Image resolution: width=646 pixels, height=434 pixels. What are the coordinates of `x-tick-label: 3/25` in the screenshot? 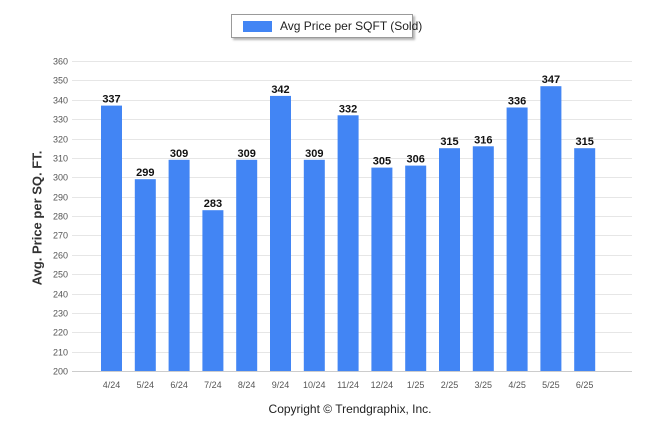 It's located at (484, 385).